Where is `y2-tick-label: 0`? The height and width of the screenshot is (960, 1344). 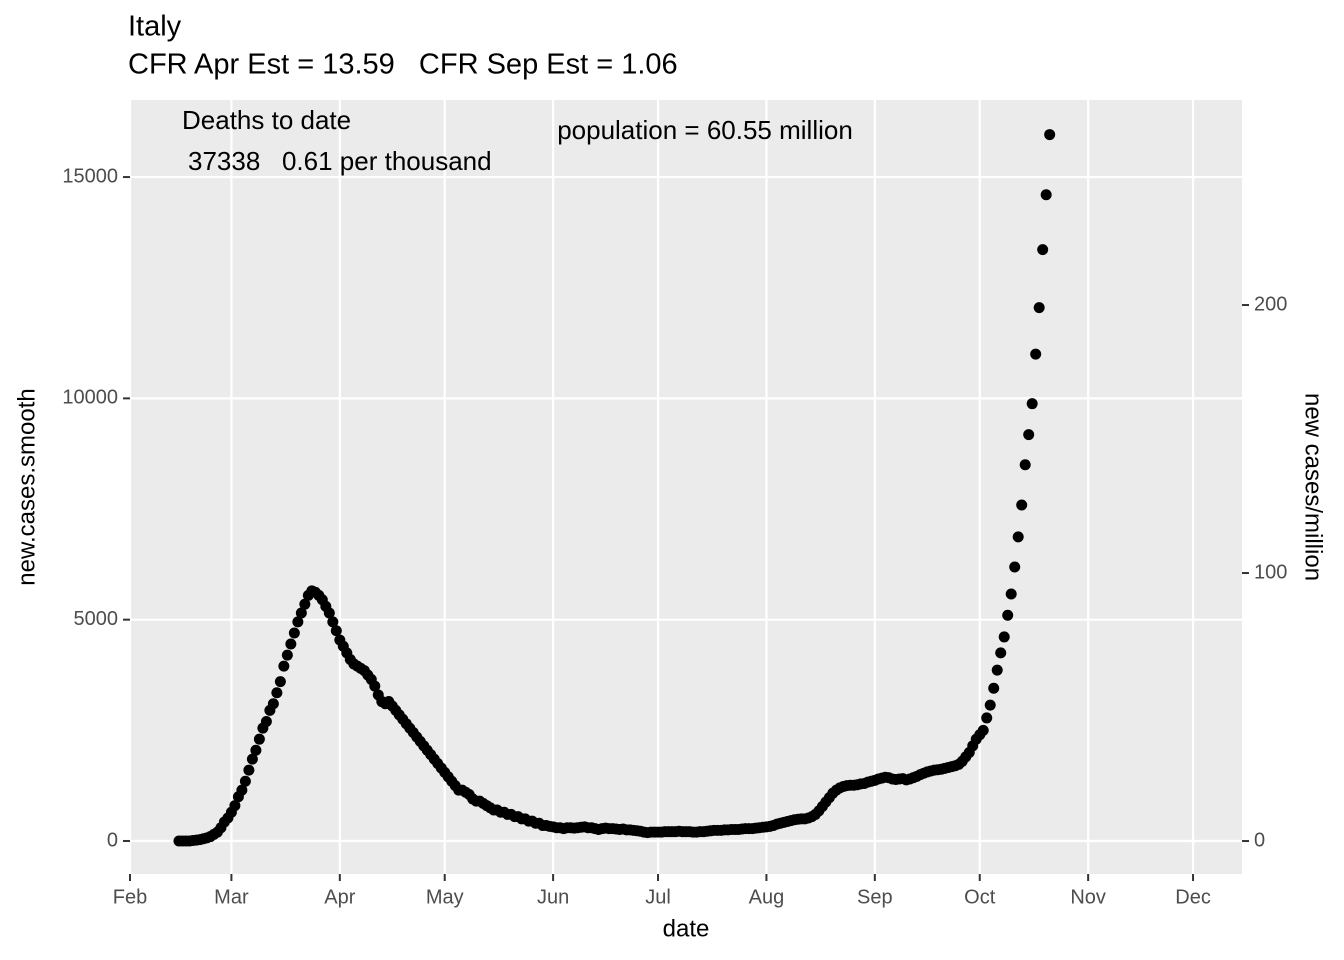 y2-tick-label: 0 is located at coordinates (1259, 840).